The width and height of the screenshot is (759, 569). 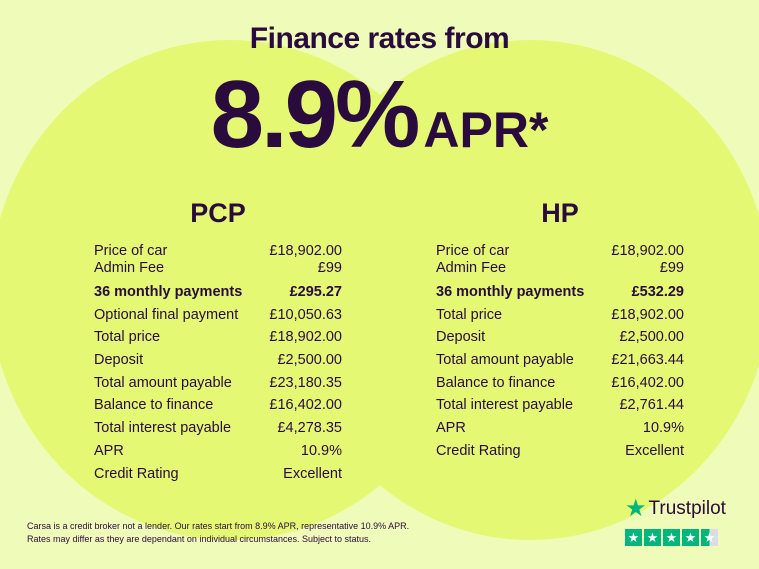 What do you see at coordinates (647, 360) in the screenshot?
I see `row-value: £21,663.44` at bounding box center [647, 360].